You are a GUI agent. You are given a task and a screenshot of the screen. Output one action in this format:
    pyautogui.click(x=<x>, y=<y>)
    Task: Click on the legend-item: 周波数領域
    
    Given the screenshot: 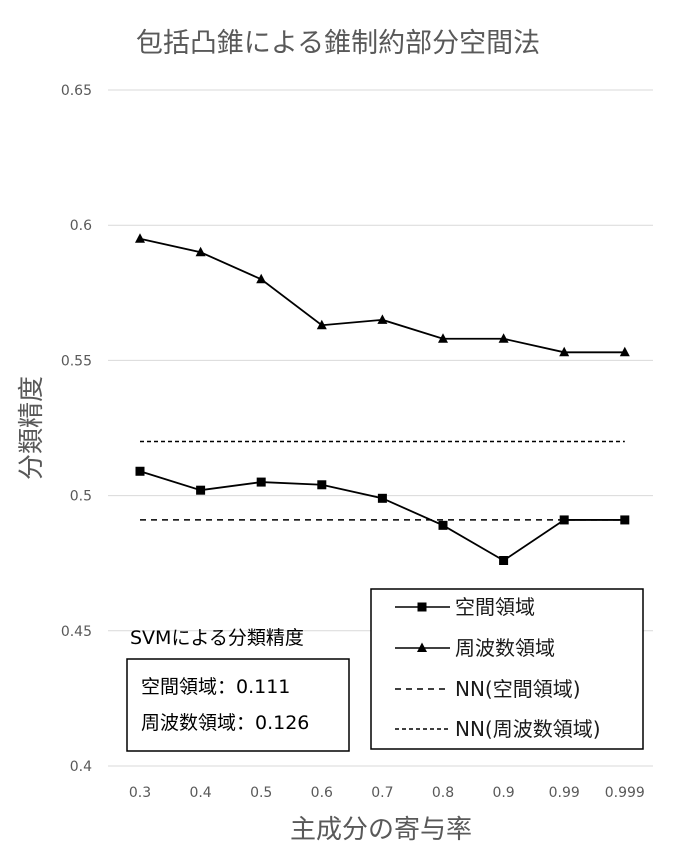 What is the action you would take?
    pyautogui.click(x=475, y=648)
    